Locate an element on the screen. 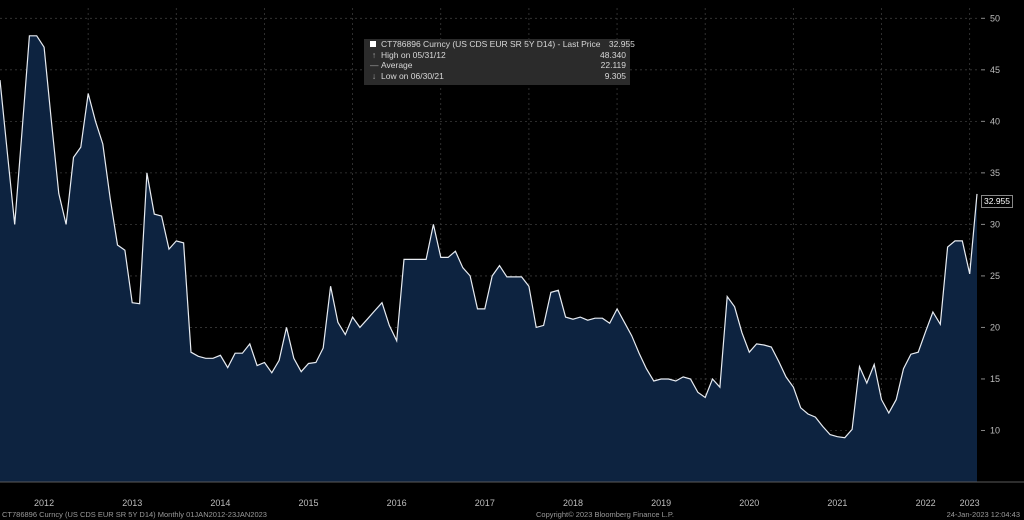  y-tick-label-6: 40 is located at coordinates (995, 121).